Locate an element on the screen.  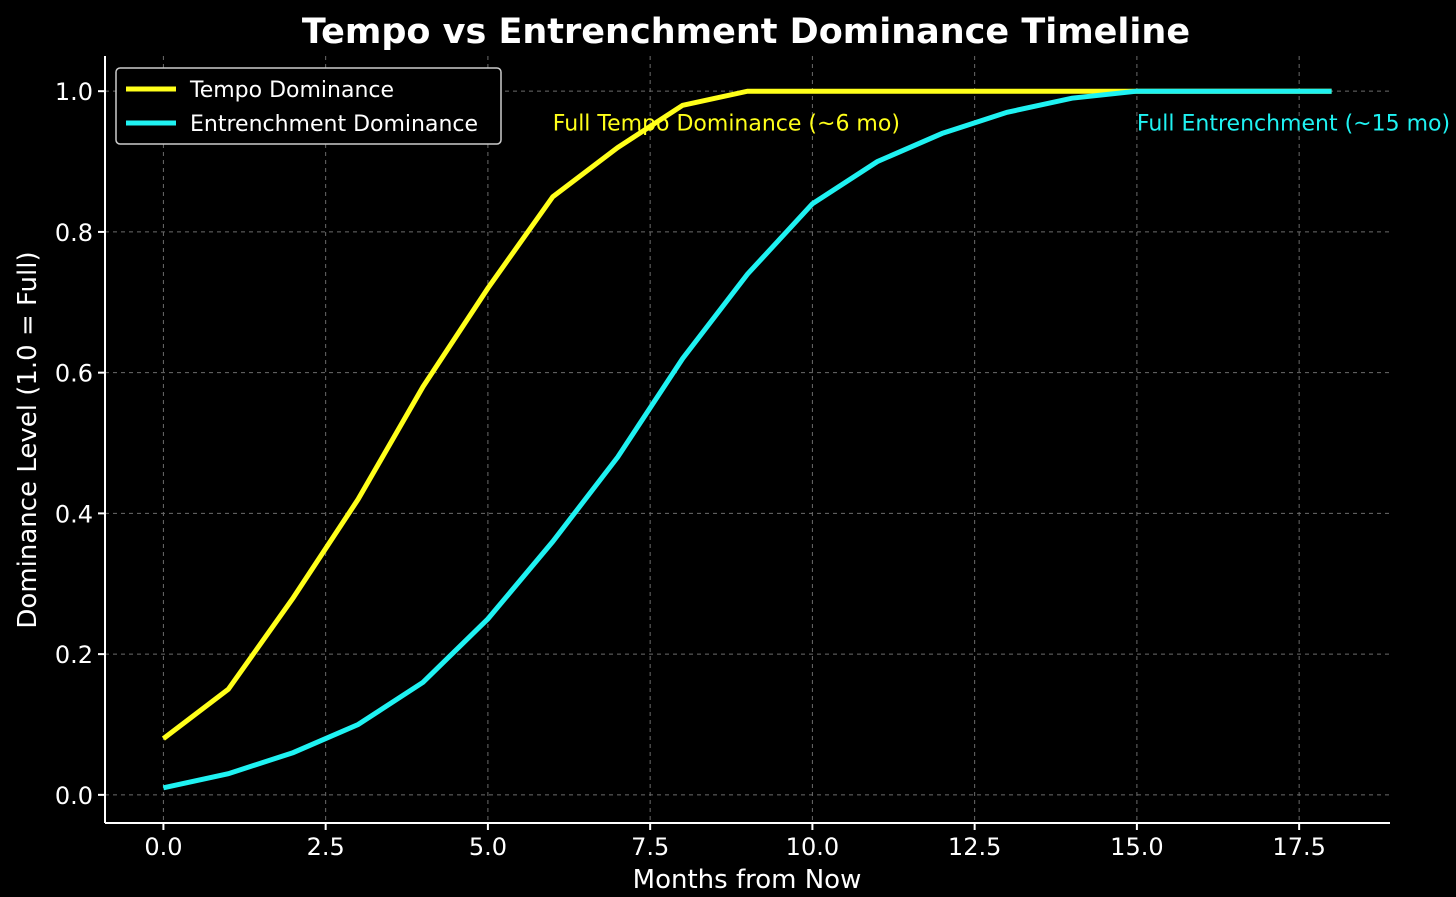
y-tick-label: 0.2 is located at coordinates (74, 655).